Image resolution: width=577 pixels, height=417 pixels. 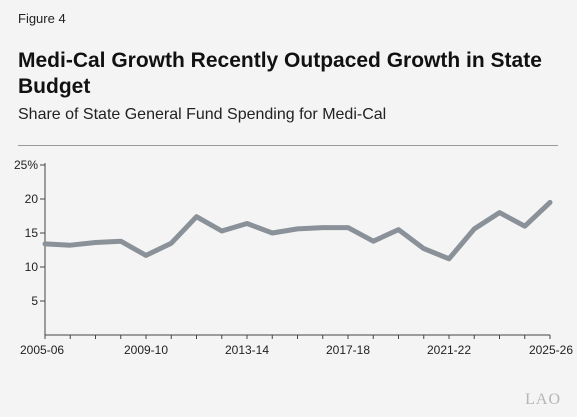 I want to click on y-tick-label: 10, so click(x=32, y=267).